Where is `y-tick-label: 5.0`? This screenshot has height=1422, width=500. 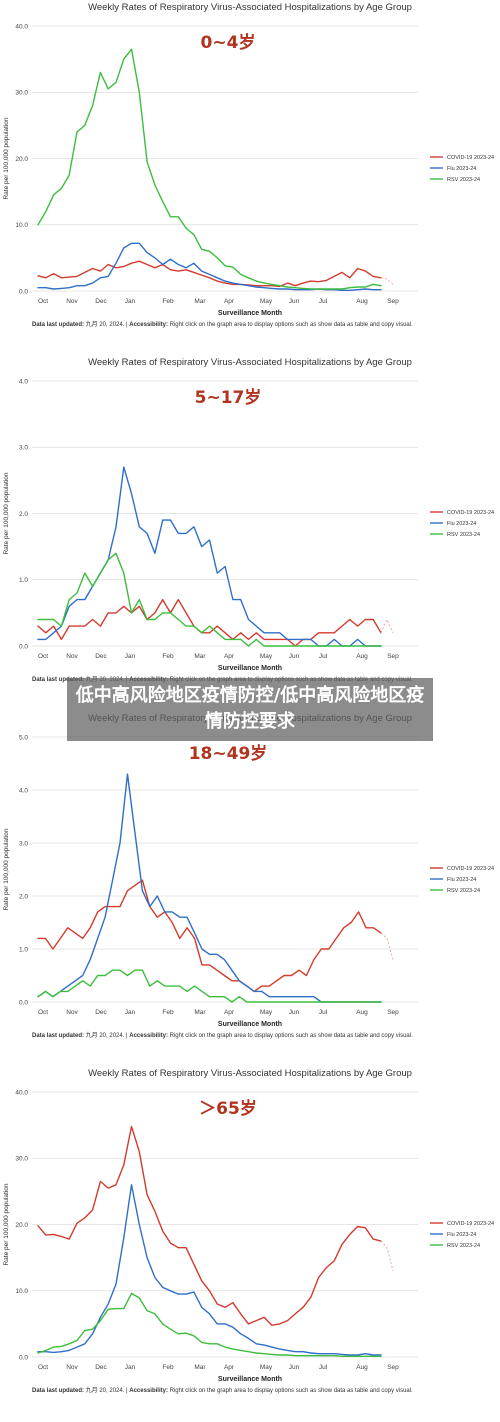 y-tick-label: 5.0 is located at coordinates (23, 737).